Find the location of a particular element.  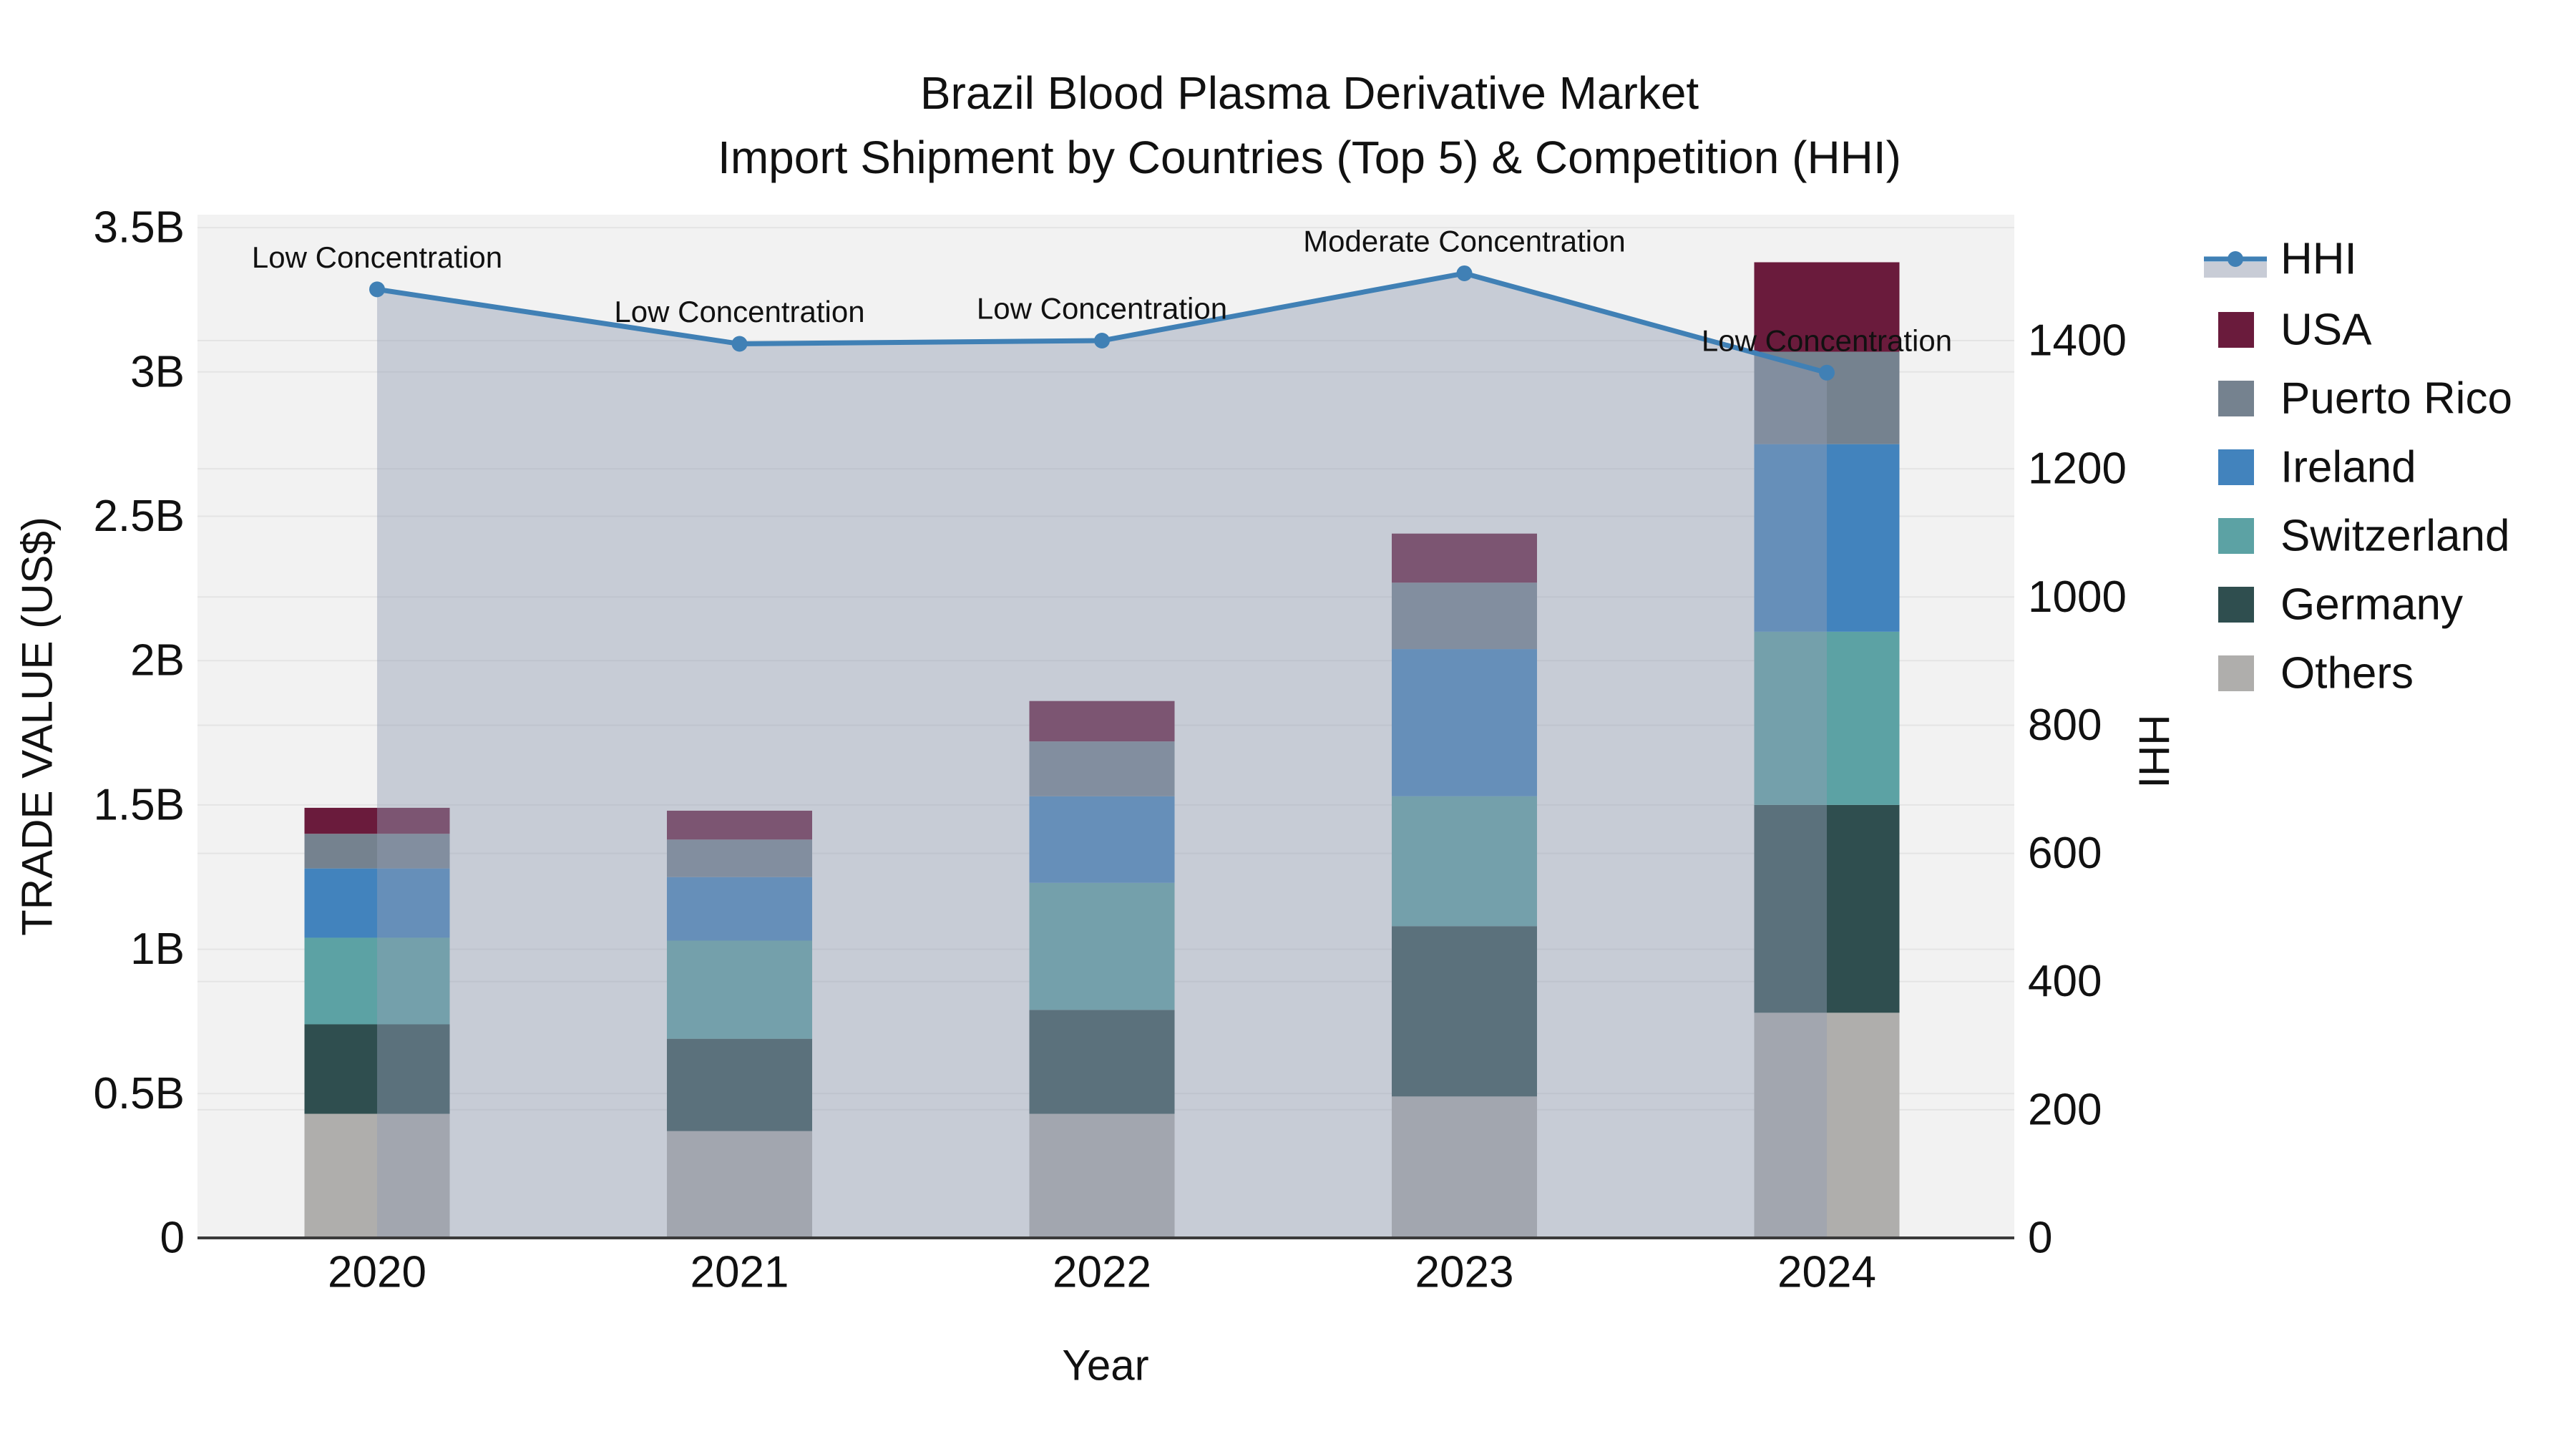

y-right-tick-label: 0 is located at coordinates (2040, 1238).